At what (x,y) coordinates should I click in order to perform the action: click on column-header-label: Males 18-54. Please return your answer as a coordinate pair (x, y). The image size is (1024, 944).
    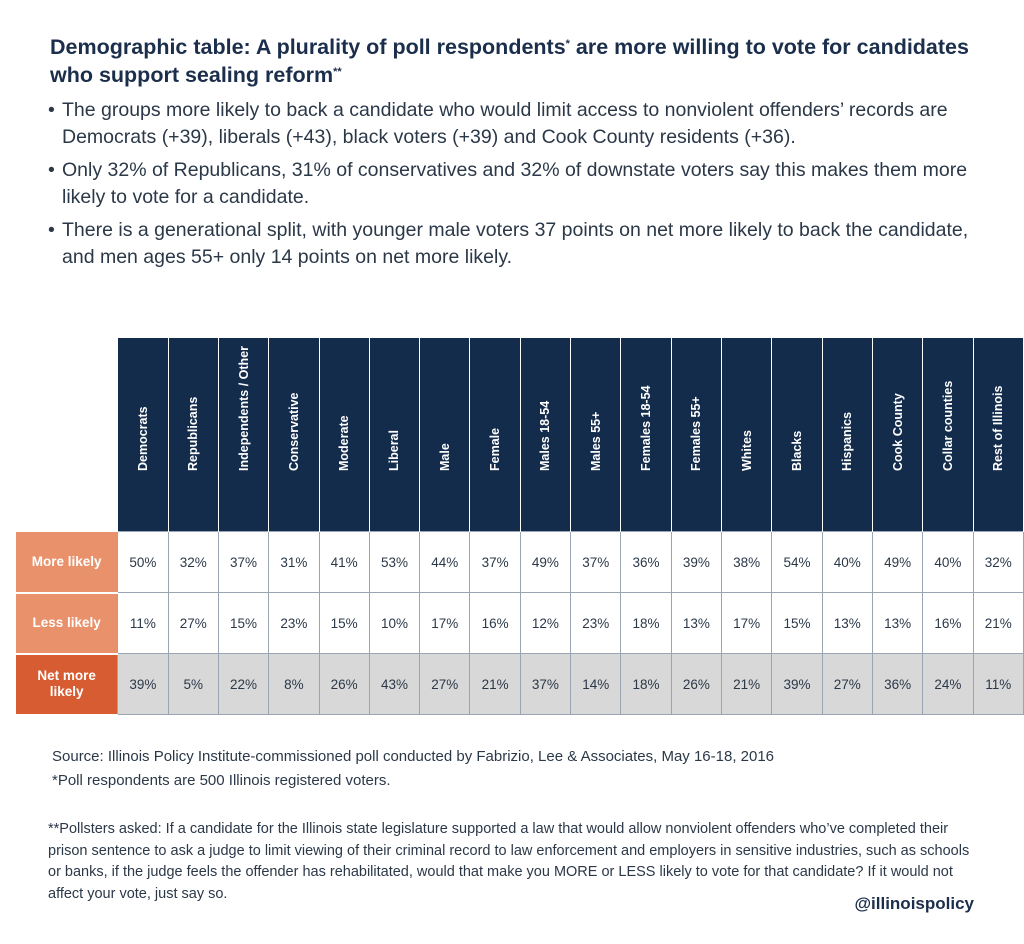
    Looking at the image, I should click on (545, 435).